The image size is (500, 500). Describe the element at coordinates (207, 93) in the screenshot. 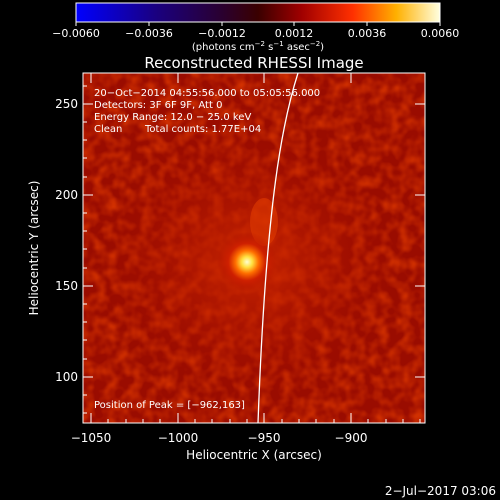

I see `time-range-text: 20−Oct−2014 04:55:56.000 to 05:05:56.000` at that location.